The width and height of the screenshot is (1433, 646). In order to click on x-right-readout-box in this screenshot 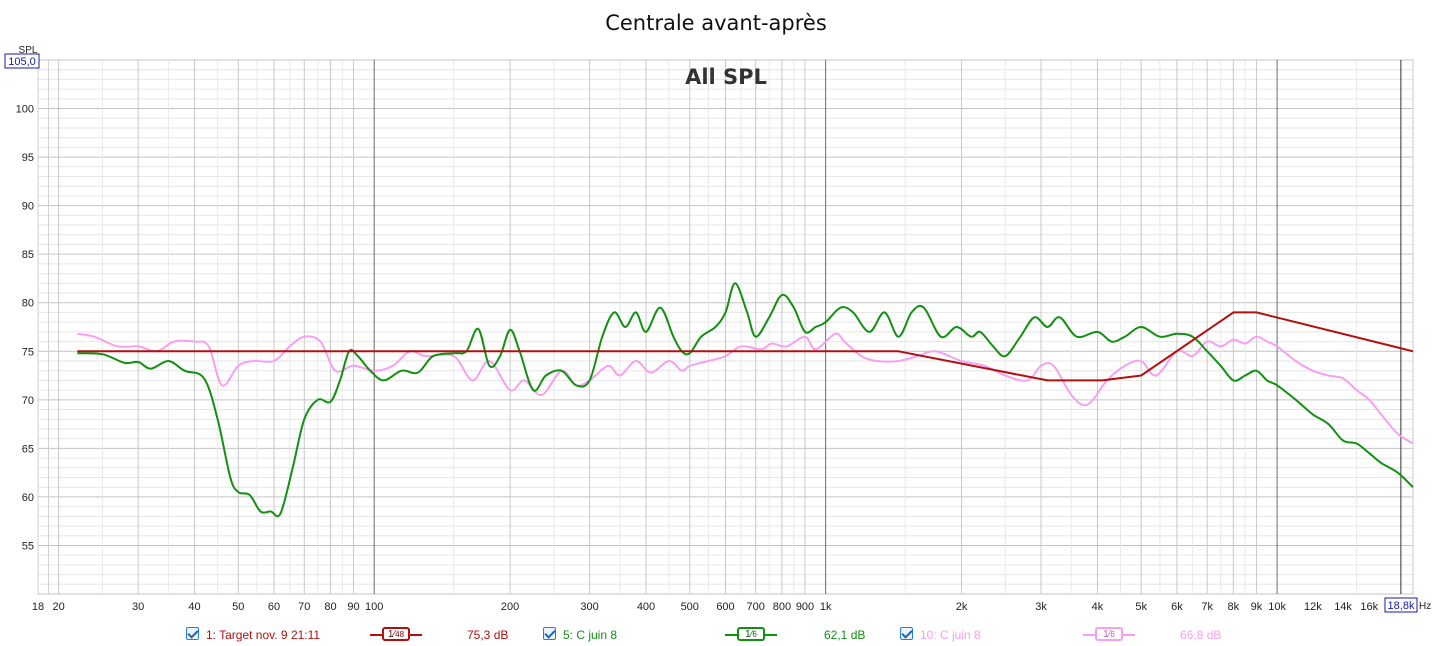, I will do `click(1401, 605)`.